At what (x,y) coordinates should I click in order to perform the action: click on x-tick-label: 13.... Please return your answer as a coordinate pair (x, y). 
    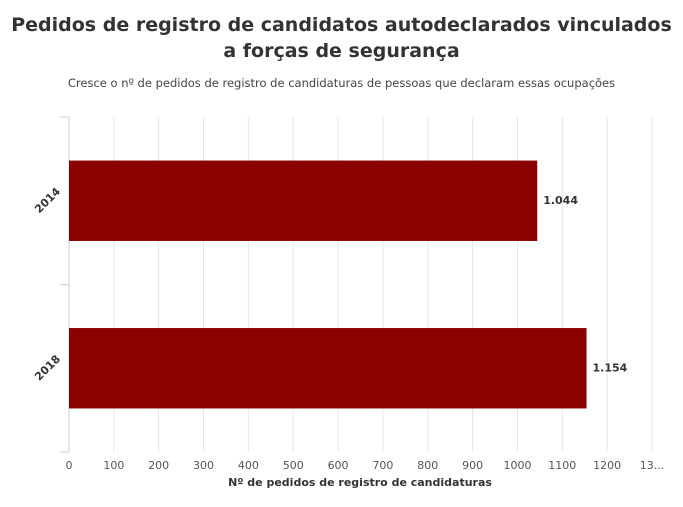
    Looking at the image, I should click on (652, 465).